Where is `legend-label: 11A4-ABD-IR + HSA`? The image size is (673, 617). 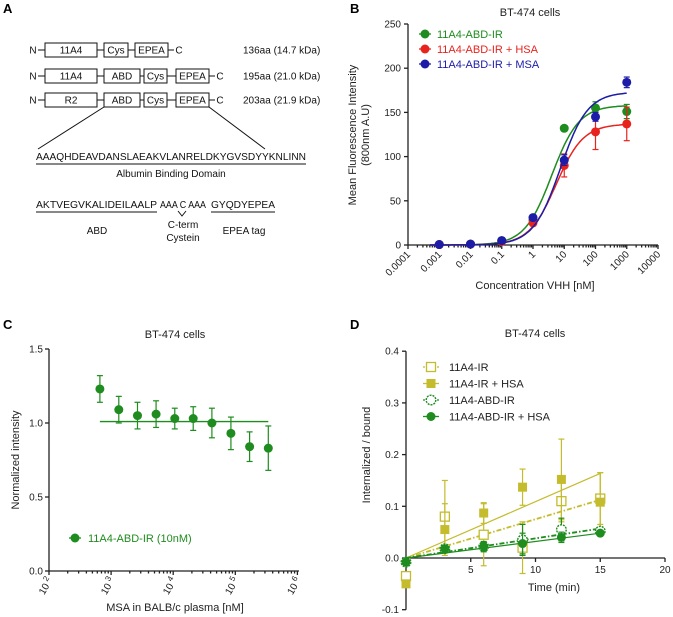 legend-label: 11A4-ABD-IR + HSA is located at coordinates (500, 418).